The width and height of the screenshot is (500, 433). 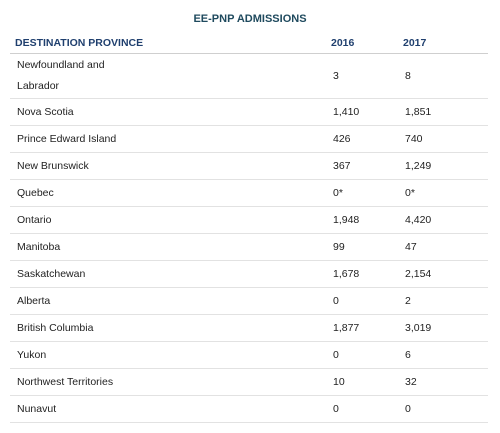 I want to click on province-cell: British Columbia, so click(x=55, y=328).